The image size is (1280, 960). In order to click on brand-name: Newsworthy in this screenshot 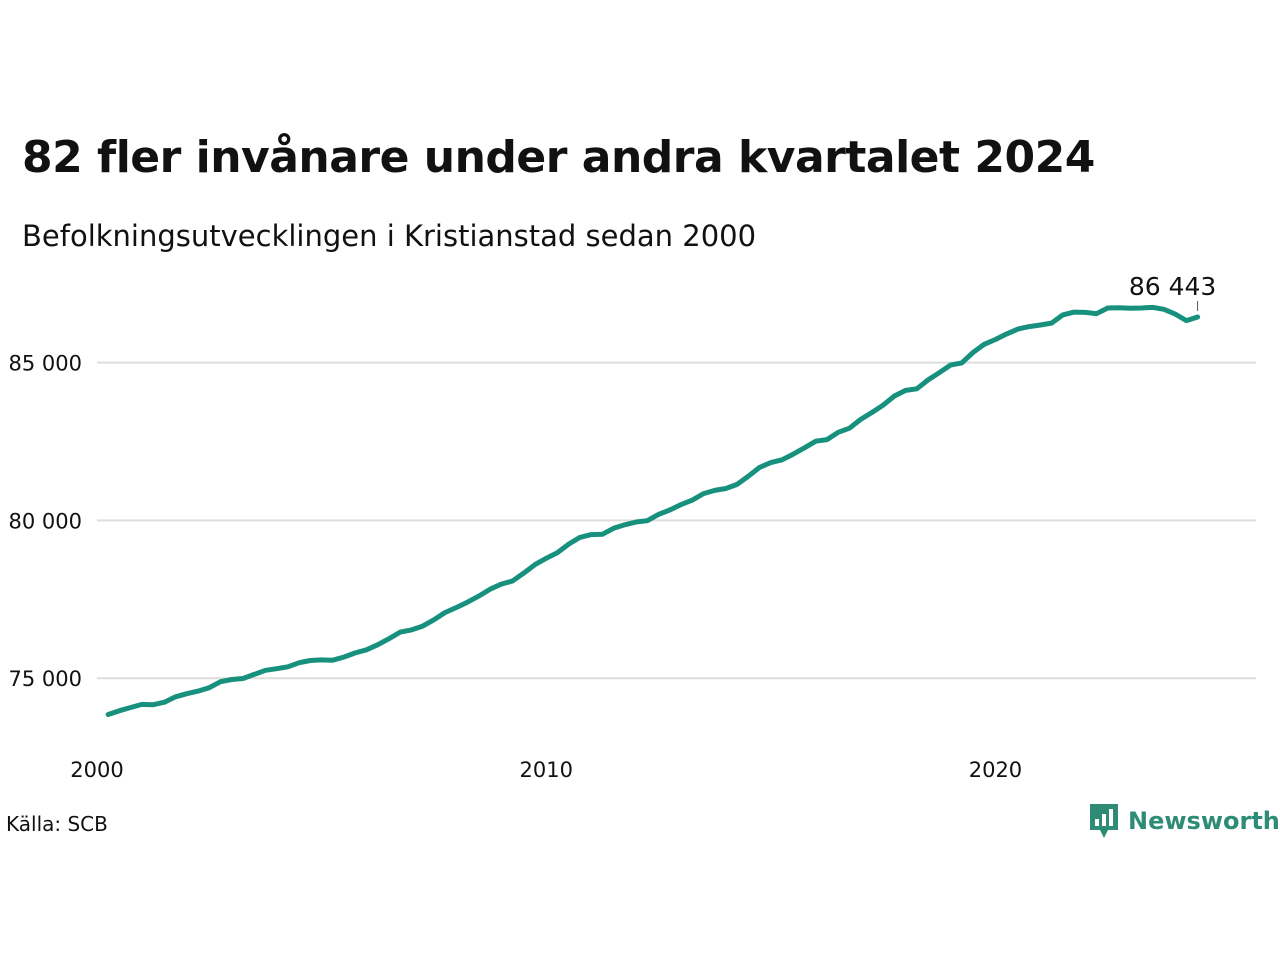, I will do `click(1204, 821)`.